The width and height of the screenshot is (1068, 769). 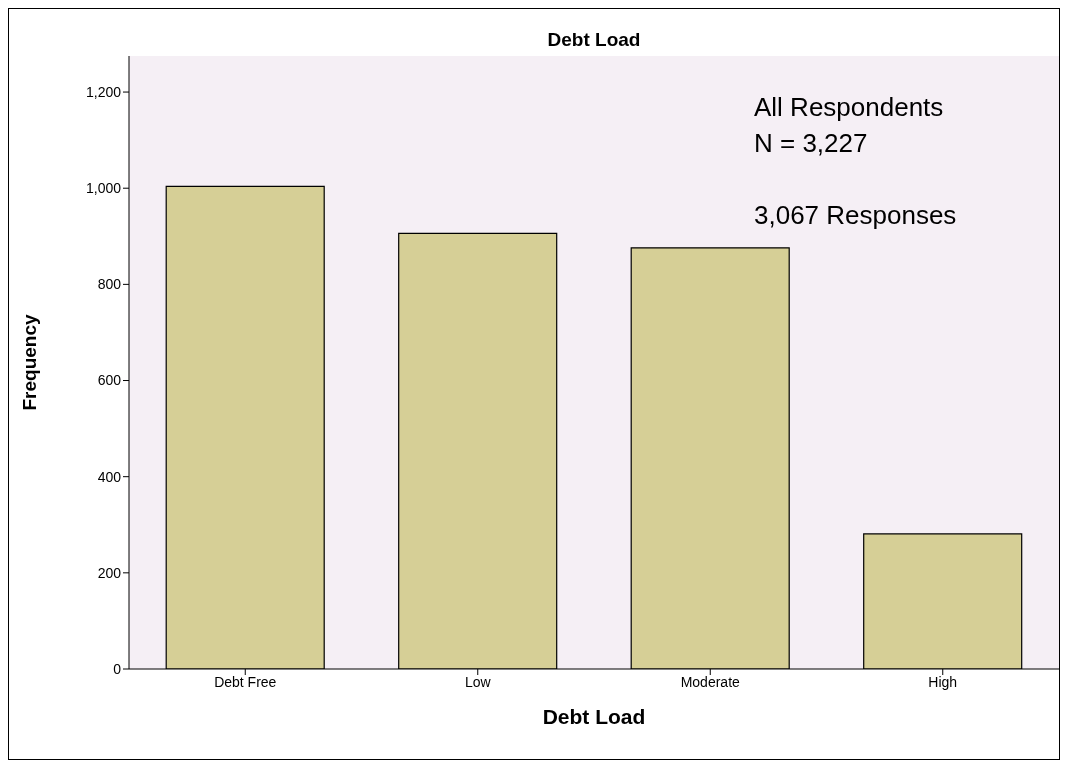 I want to click on y-tick-label: 1,200, so click(x=103, y=92).